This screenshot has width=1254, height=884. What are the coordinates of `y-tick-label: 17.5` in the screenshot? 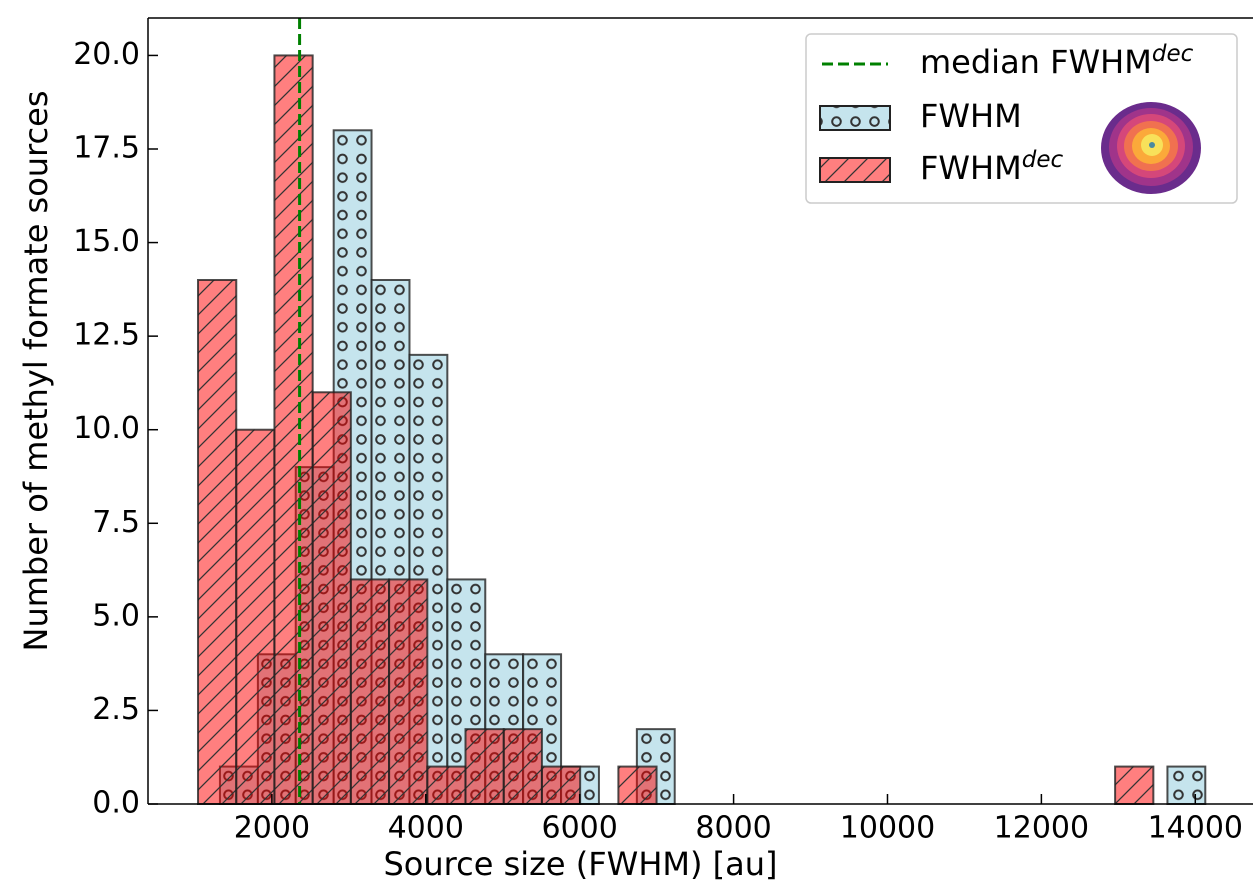 It's located at (106, 148).